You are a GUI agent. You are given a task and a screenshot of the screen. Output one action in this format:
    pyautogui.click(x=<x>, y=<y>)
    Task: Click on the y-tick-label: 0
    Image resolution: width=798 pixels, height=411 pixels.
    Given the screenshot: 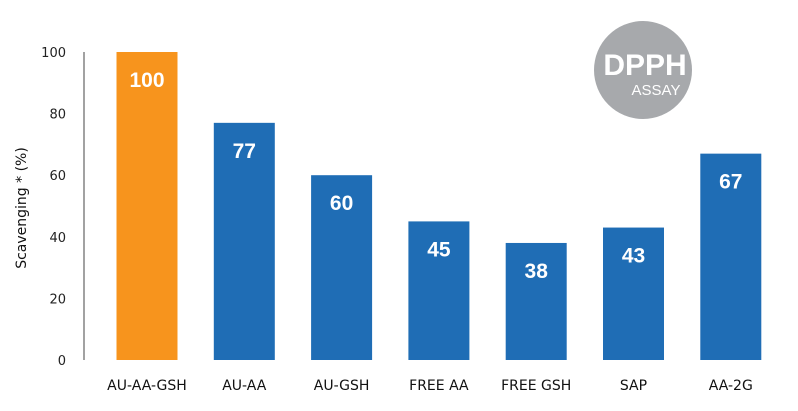 What is the action you would take?
    pyautogui.click(x=62, y=361)
    